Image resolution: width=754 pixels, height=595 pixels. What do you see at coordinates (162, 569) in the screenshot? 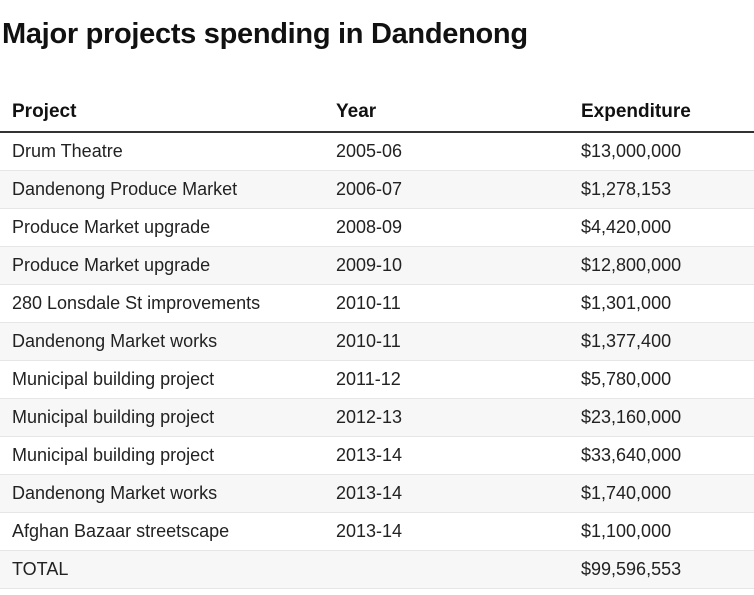
I see `total-label-cell: TOTAL` at bounding box center [162, 569].